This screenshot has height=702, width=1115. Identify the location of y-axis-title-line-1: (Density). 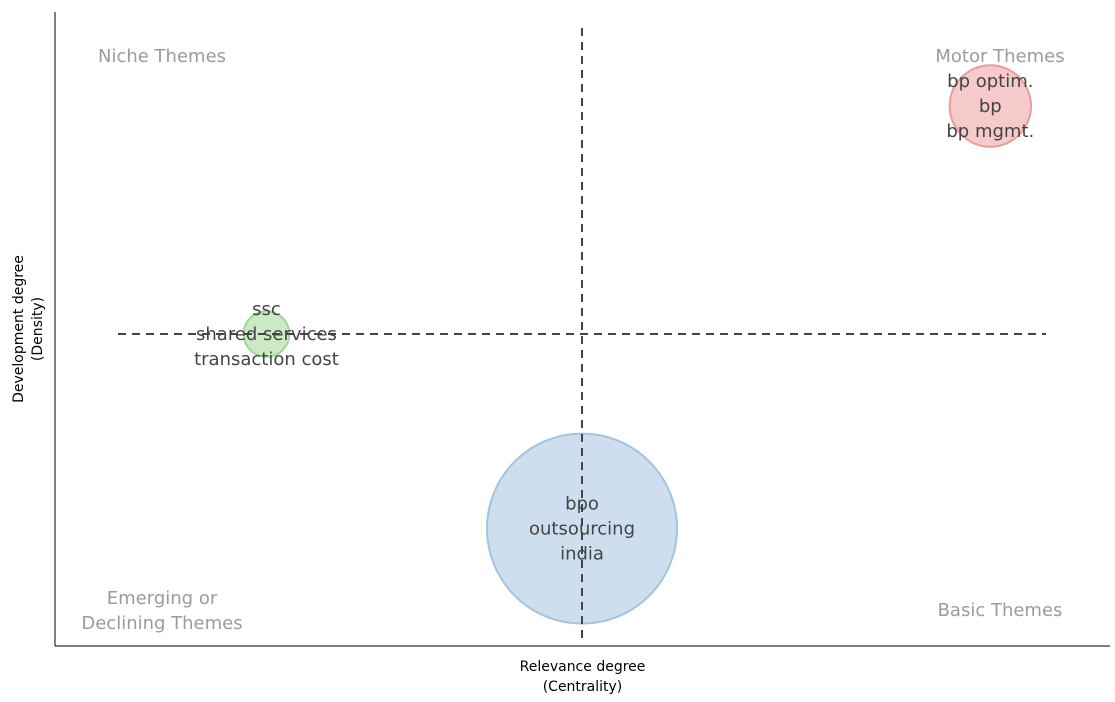
(38, 329).